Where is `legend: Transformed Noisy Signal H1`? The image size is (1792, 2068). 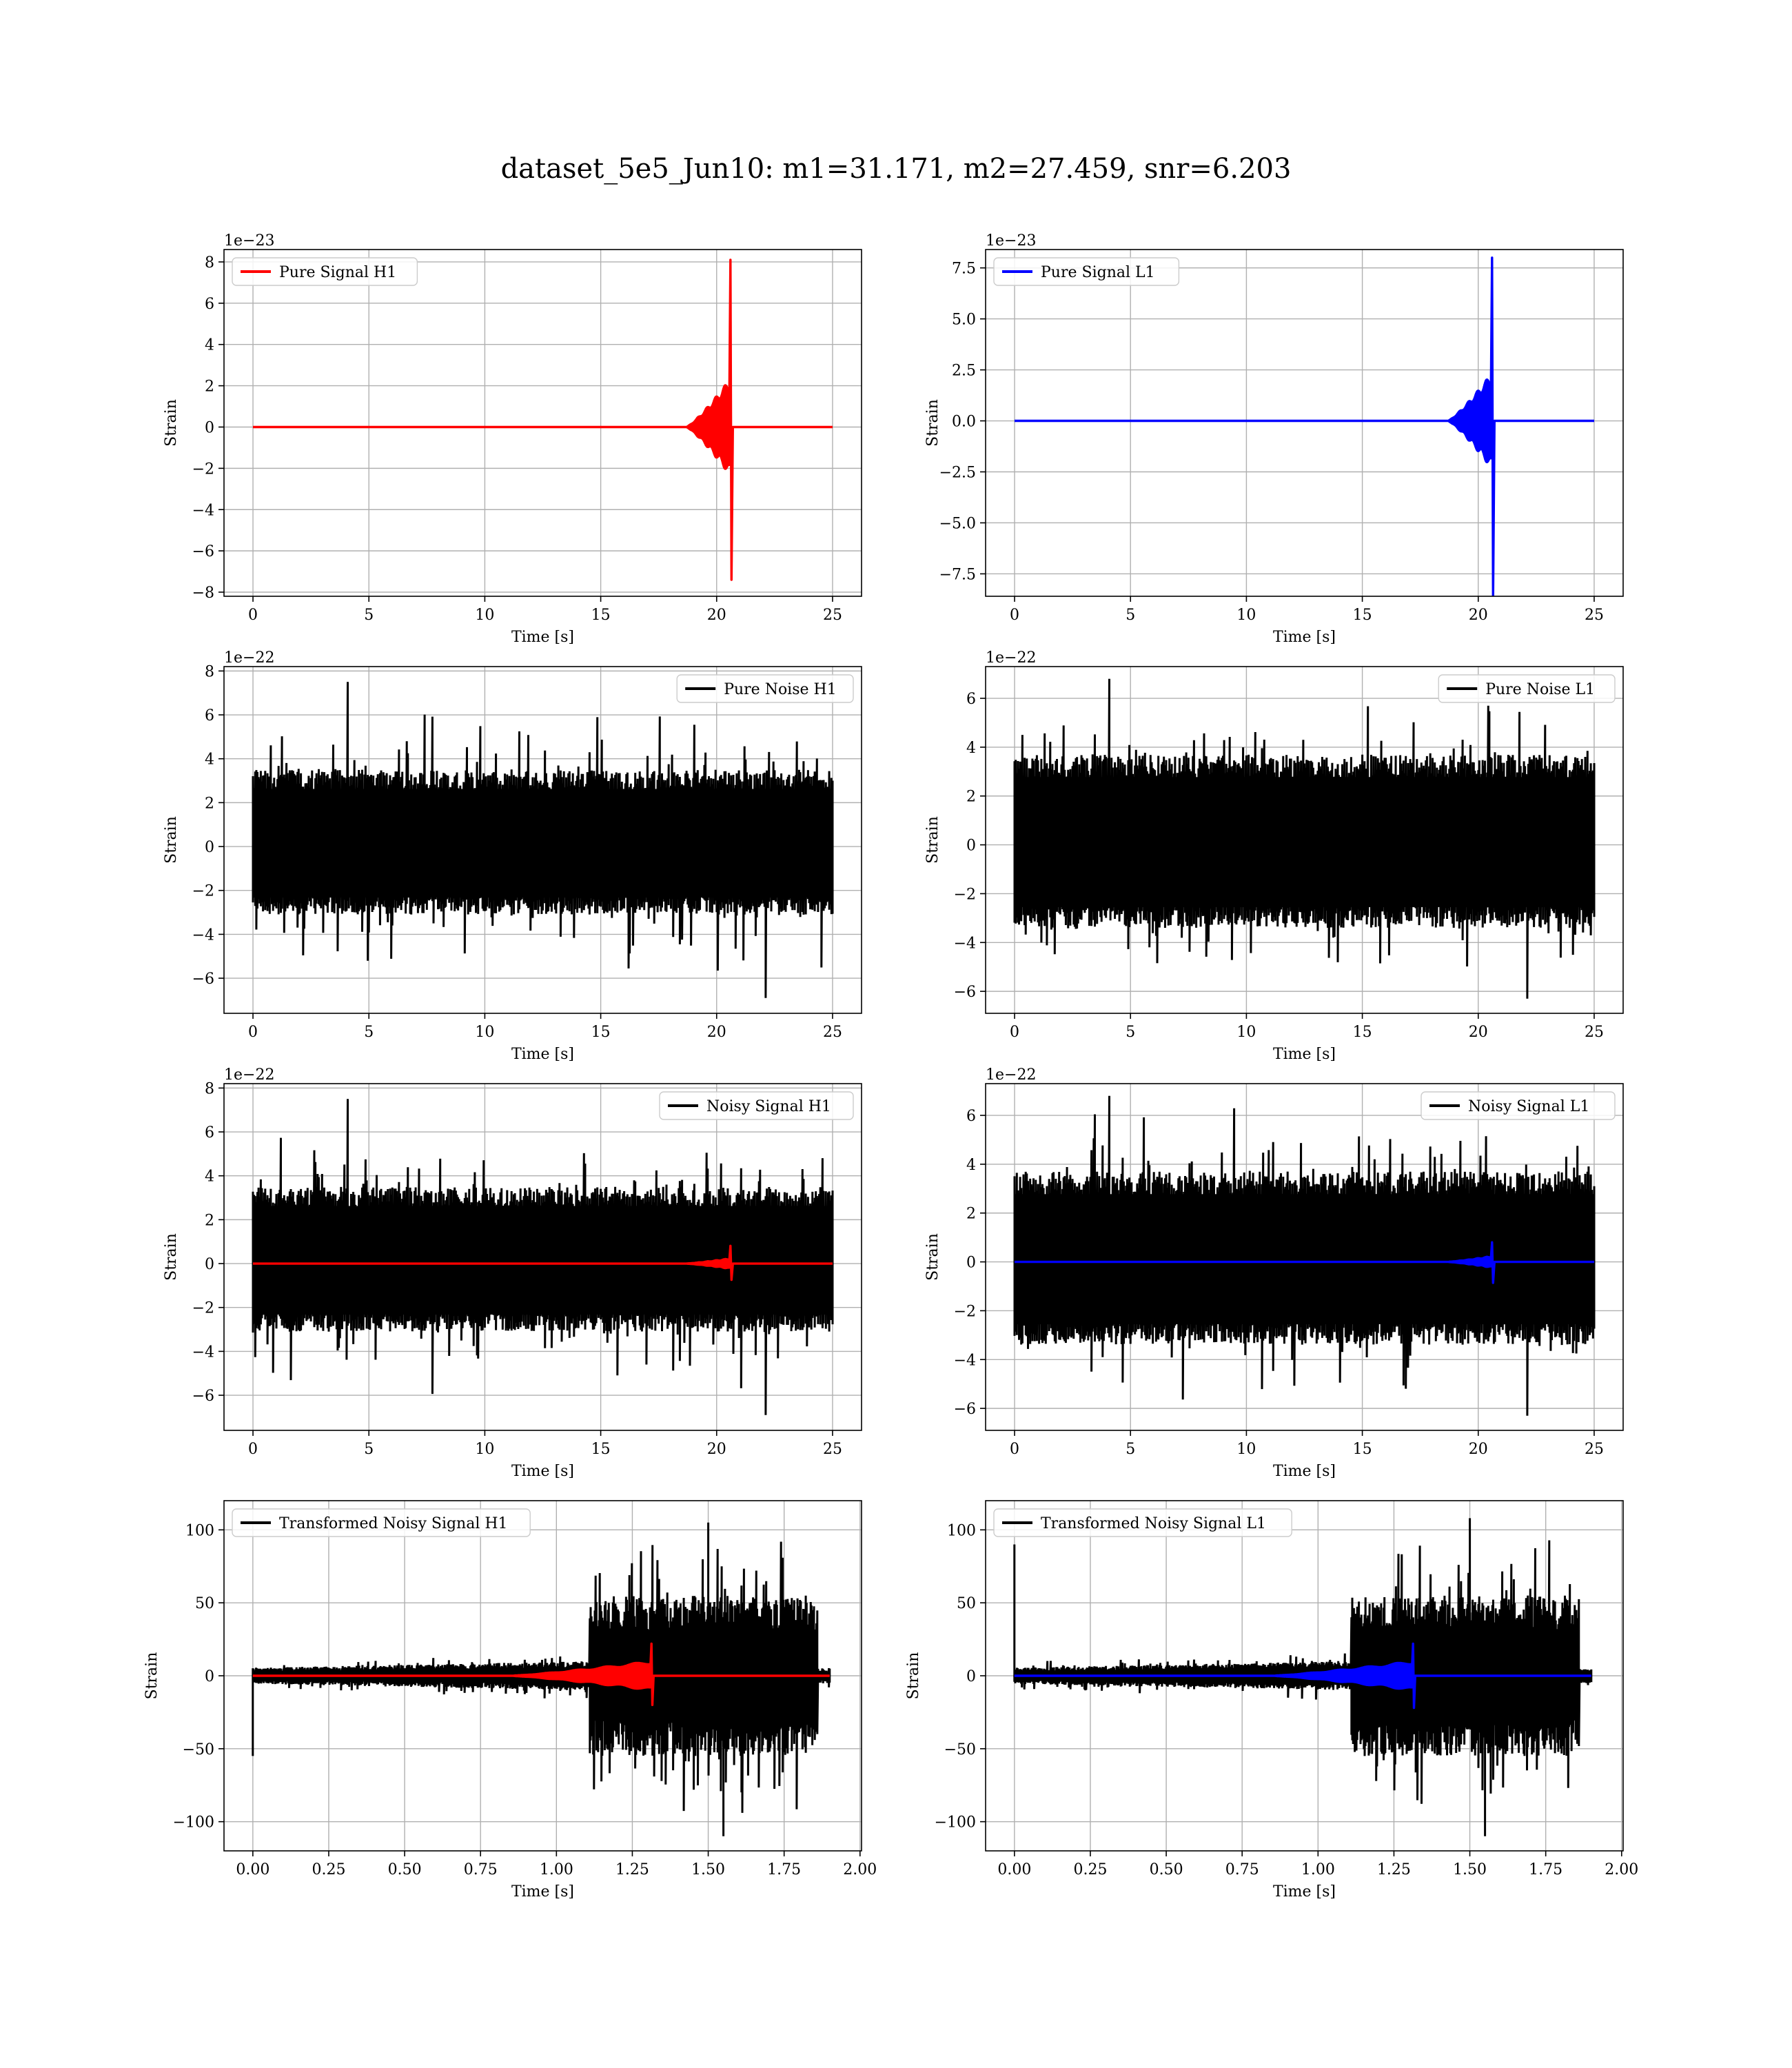
legend: Transformed Noisy Signal H1 is located at coordinates (381, 1522).